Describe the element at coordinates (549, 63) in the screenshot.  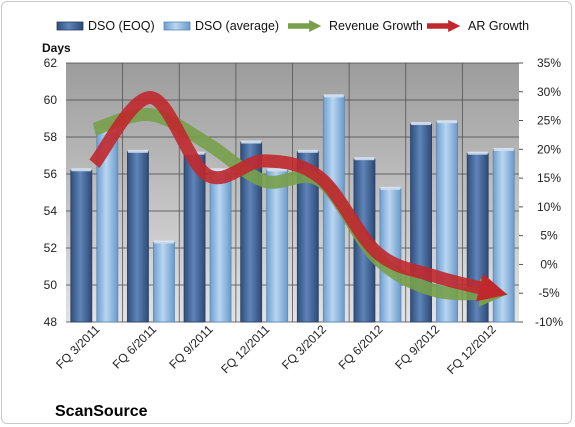
I see `y-right-tick-label: 35%` at that location.